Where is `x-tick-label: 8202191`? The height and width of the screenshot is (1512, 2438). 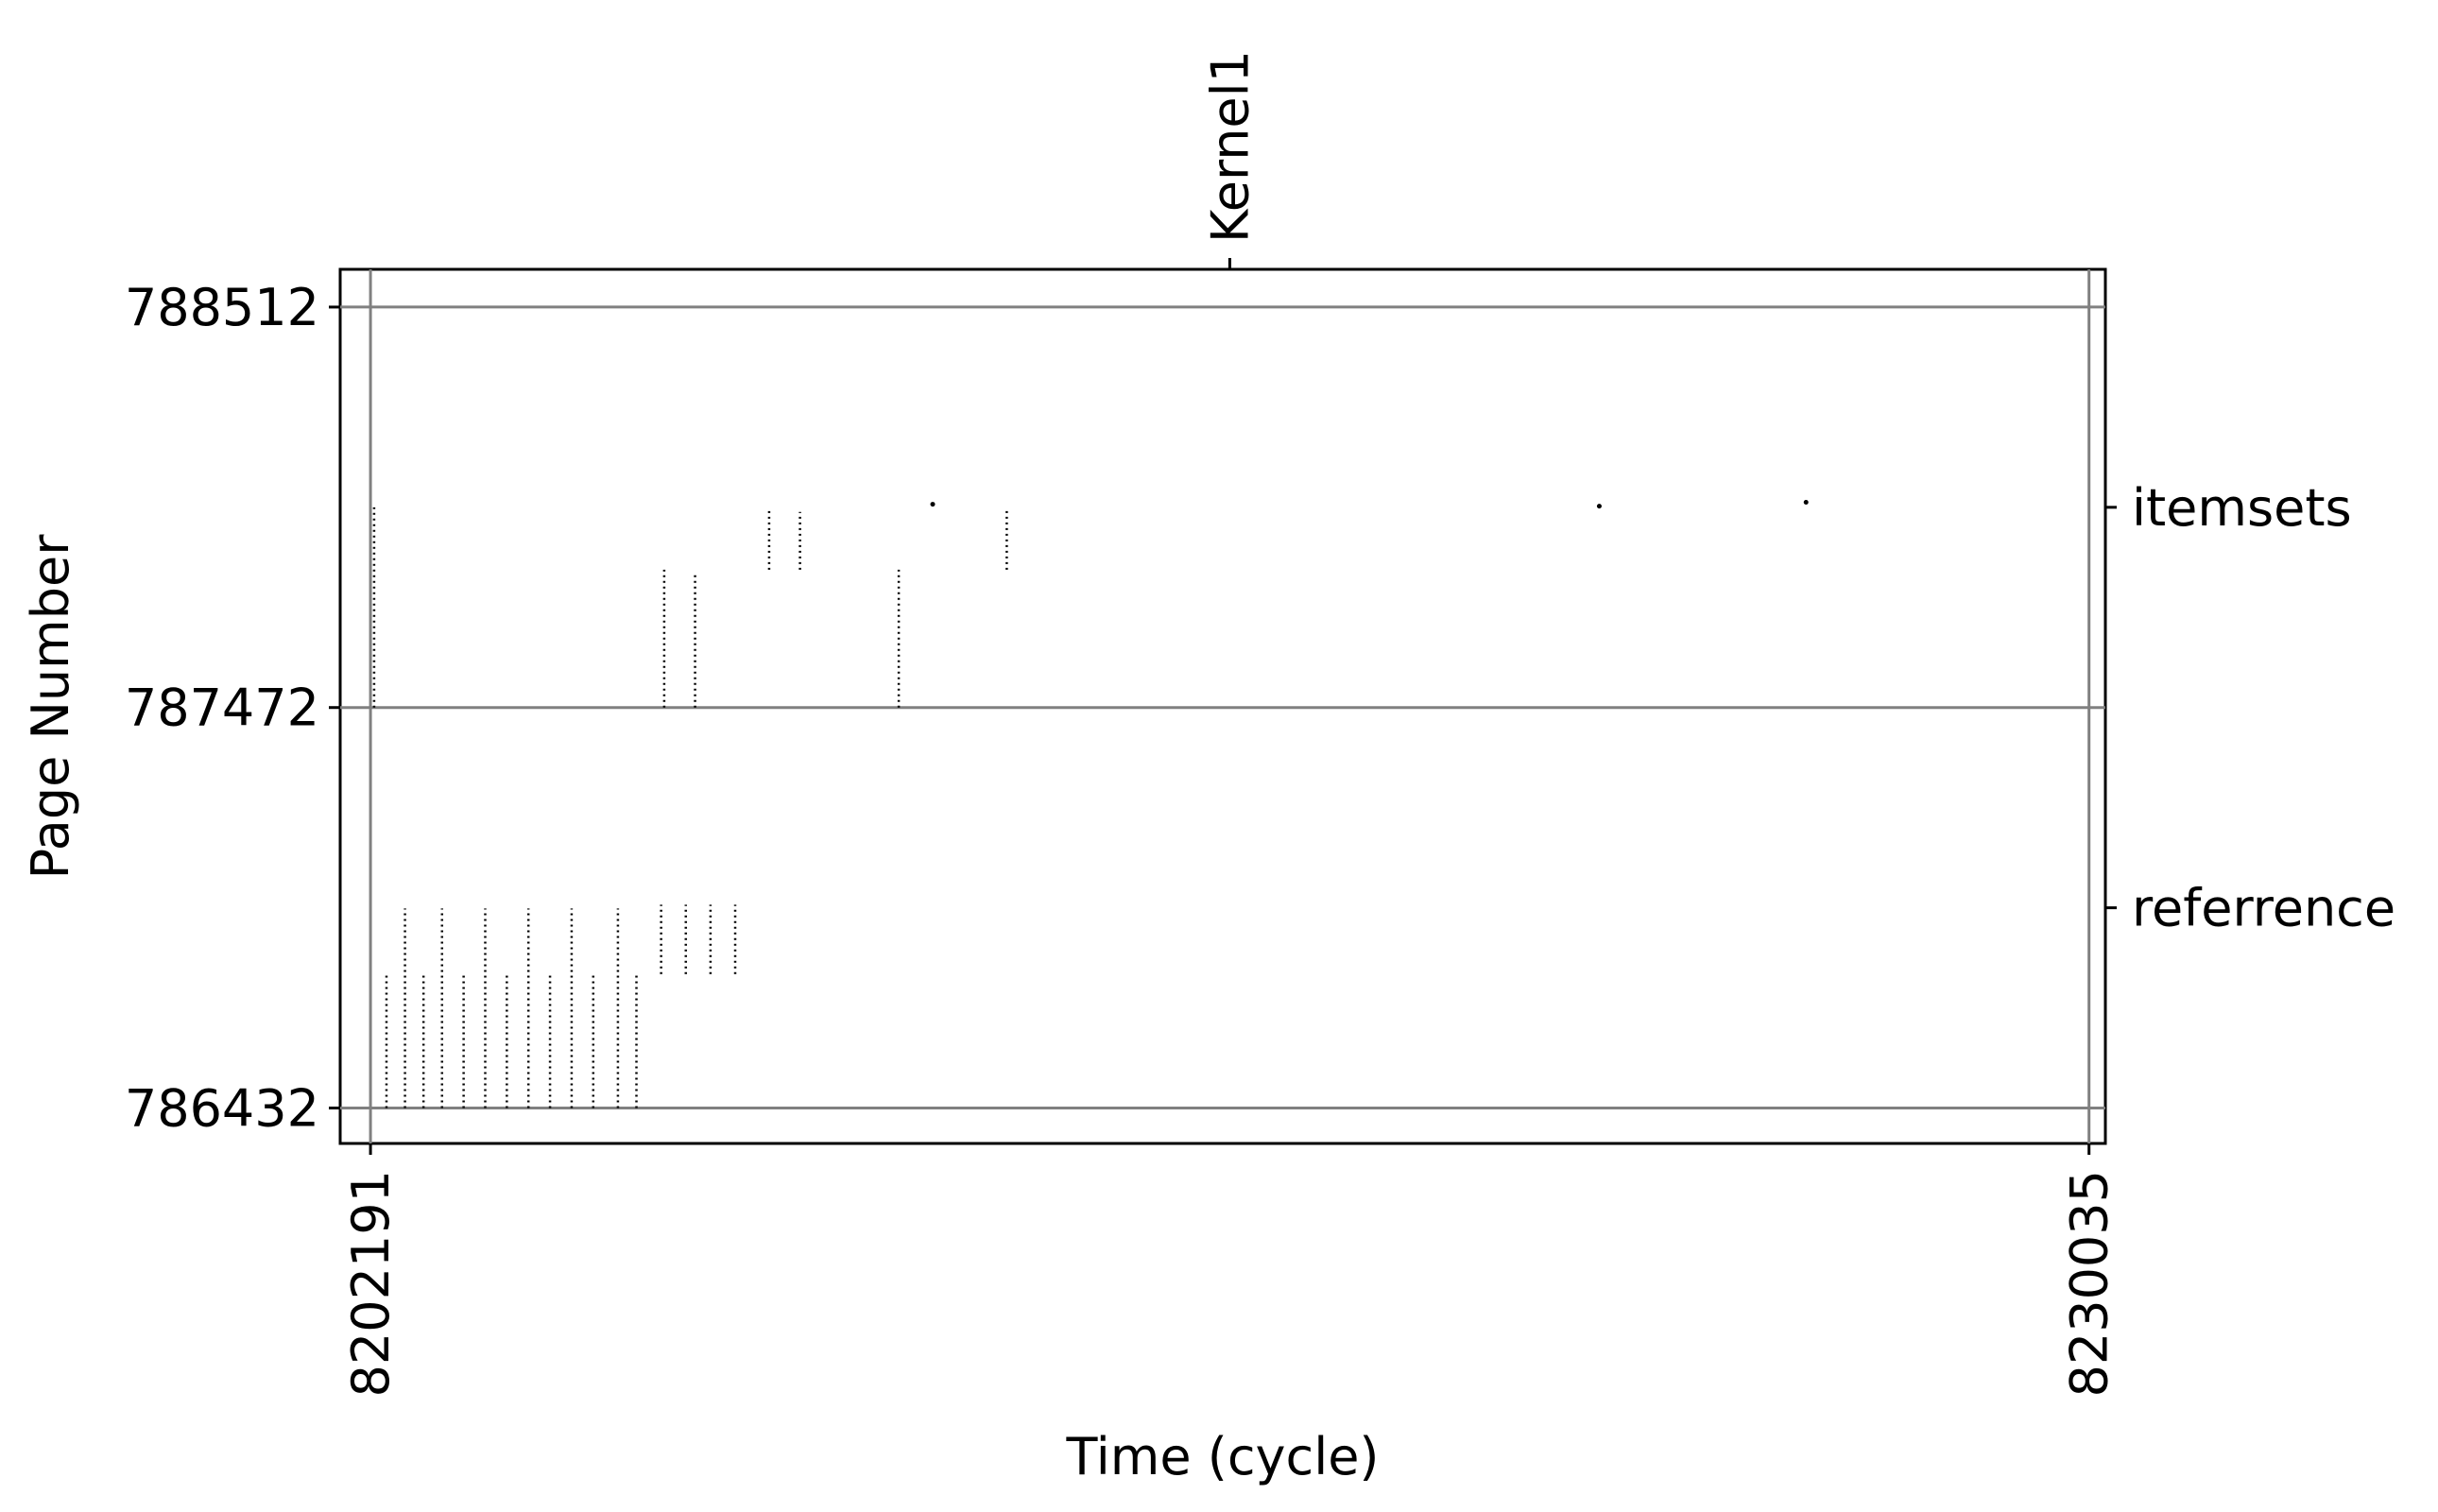
x-tick-label: 8202191 is located at coordinates (371, 1284).